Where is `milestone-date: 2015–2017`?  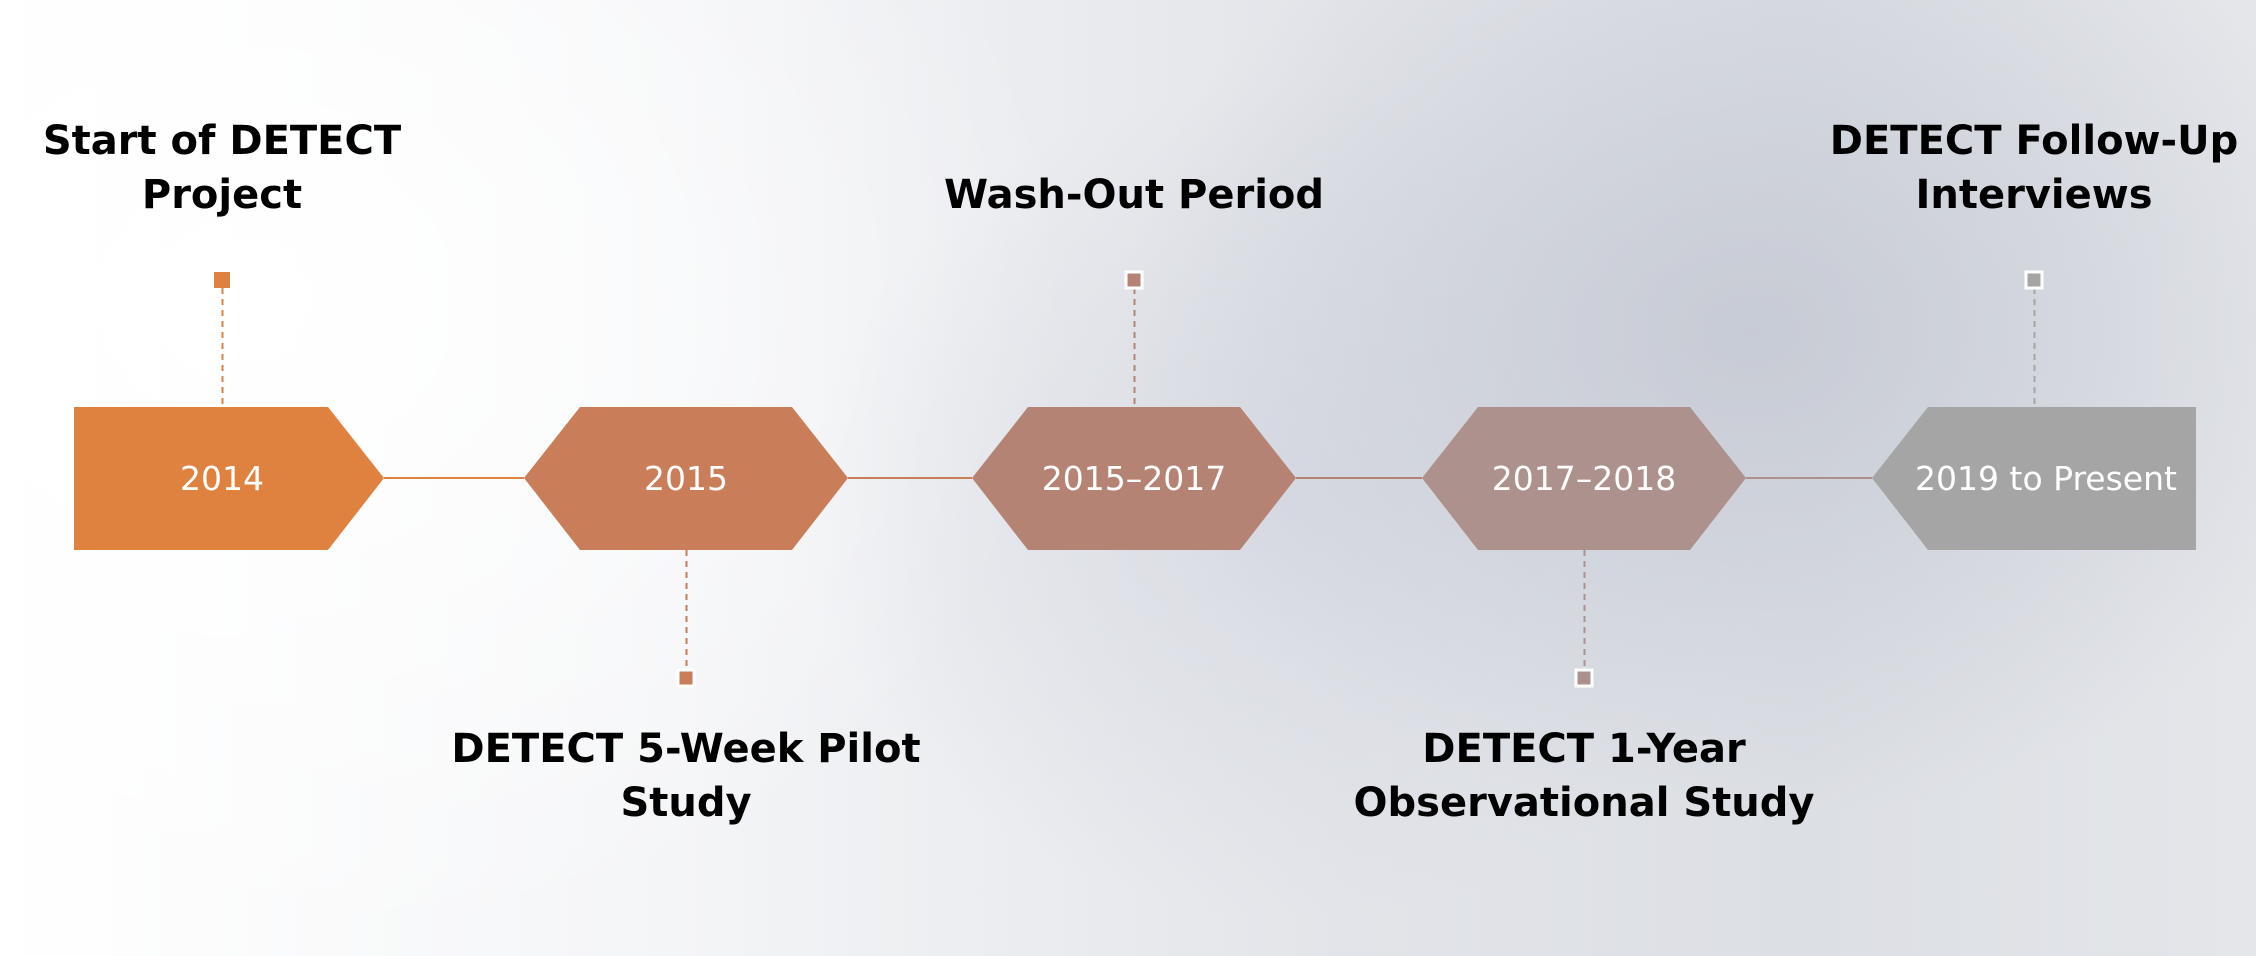 milestone-date: 2015–2017 is located at coordinates (1134, 478).